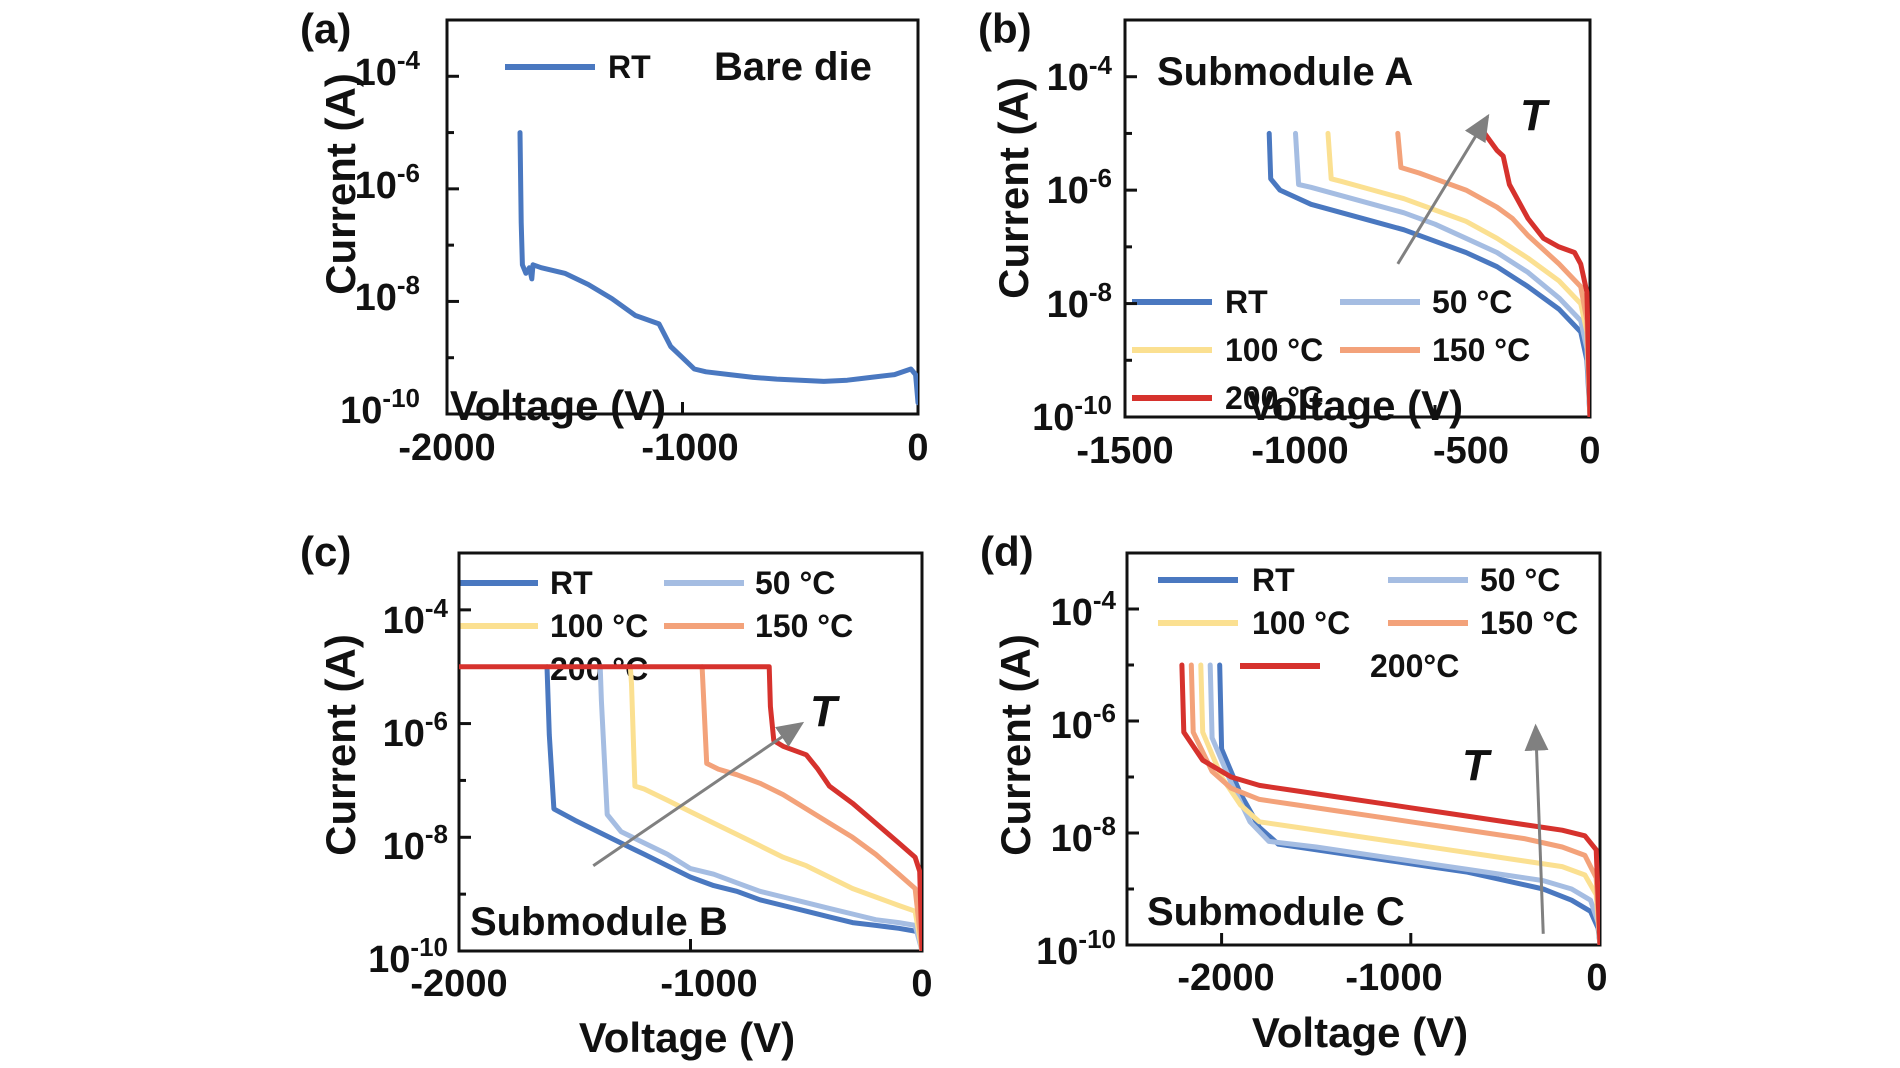 This screenshot has height=1068, width=1900. Describe the element at coordinates (1076, 779) in the screenshot. I see `ytick-labels-d: 10⁻⁴ 10⁻⁶ 10⁻⁸ 10⁻¹⁰` at that location.